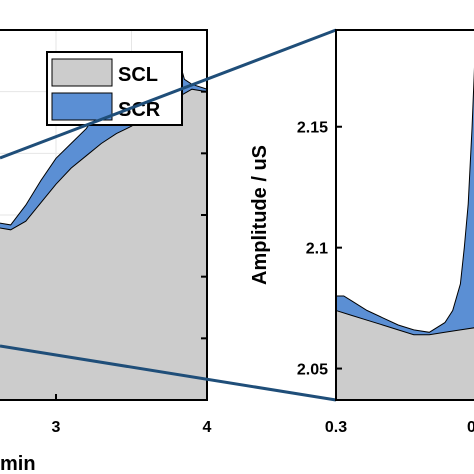 This screenshot has height=474, width=474. I want to click on right-x-tick-label: 0.3, so click(336, 427).